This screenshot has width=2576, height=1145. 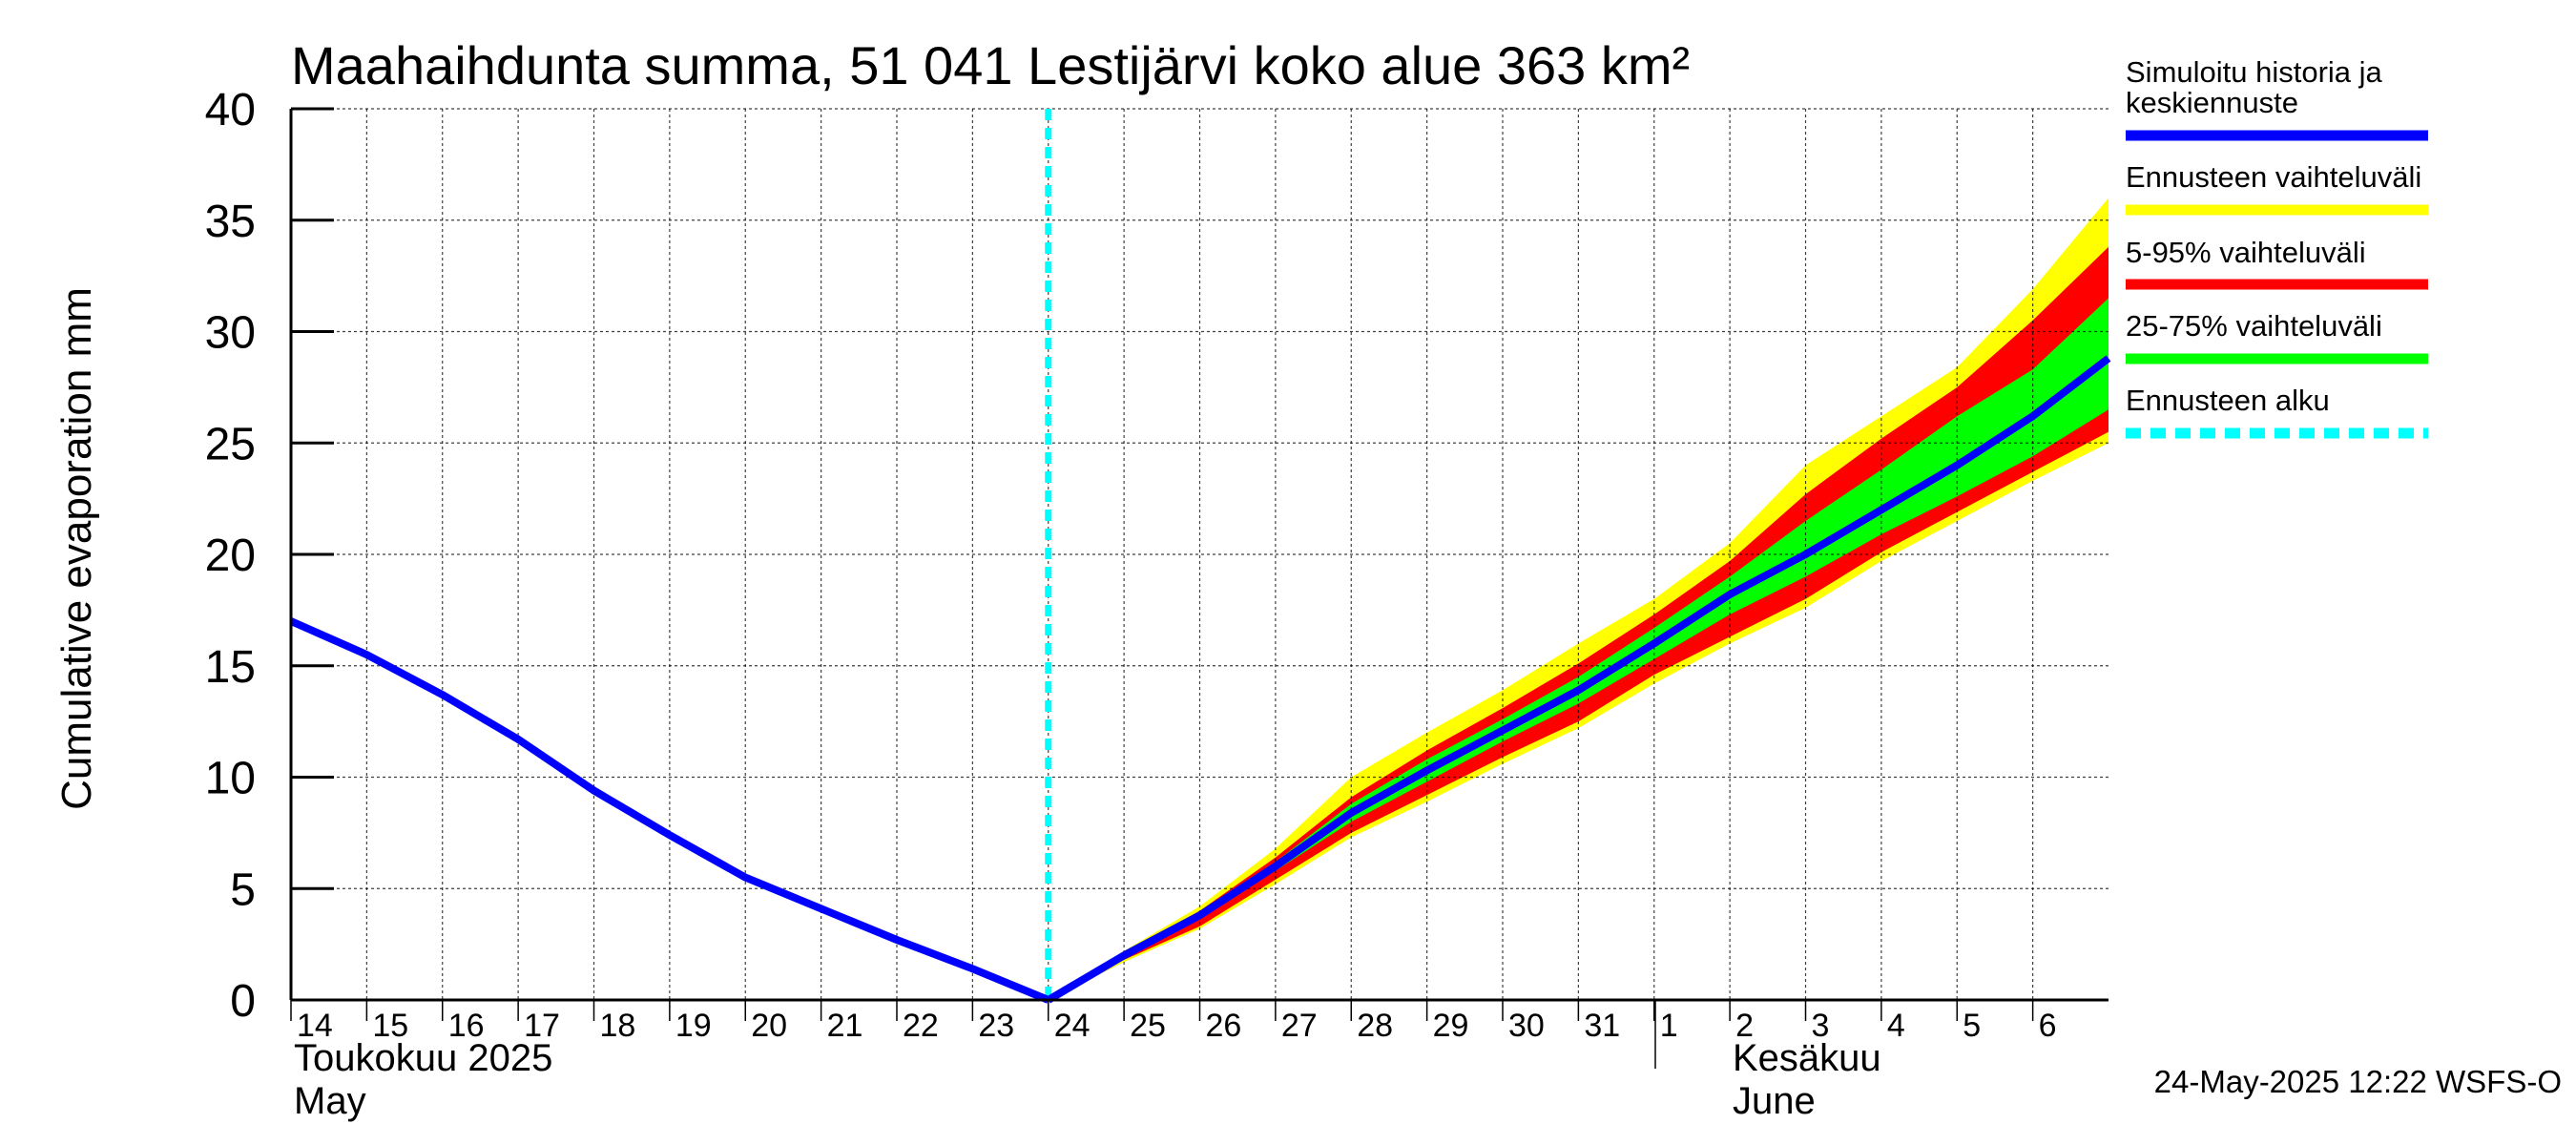 What do you see at coordinates (1526, 1026) in the screenshot?
I see `x-tick-label: 30` at bounding box center [1526, 1026].